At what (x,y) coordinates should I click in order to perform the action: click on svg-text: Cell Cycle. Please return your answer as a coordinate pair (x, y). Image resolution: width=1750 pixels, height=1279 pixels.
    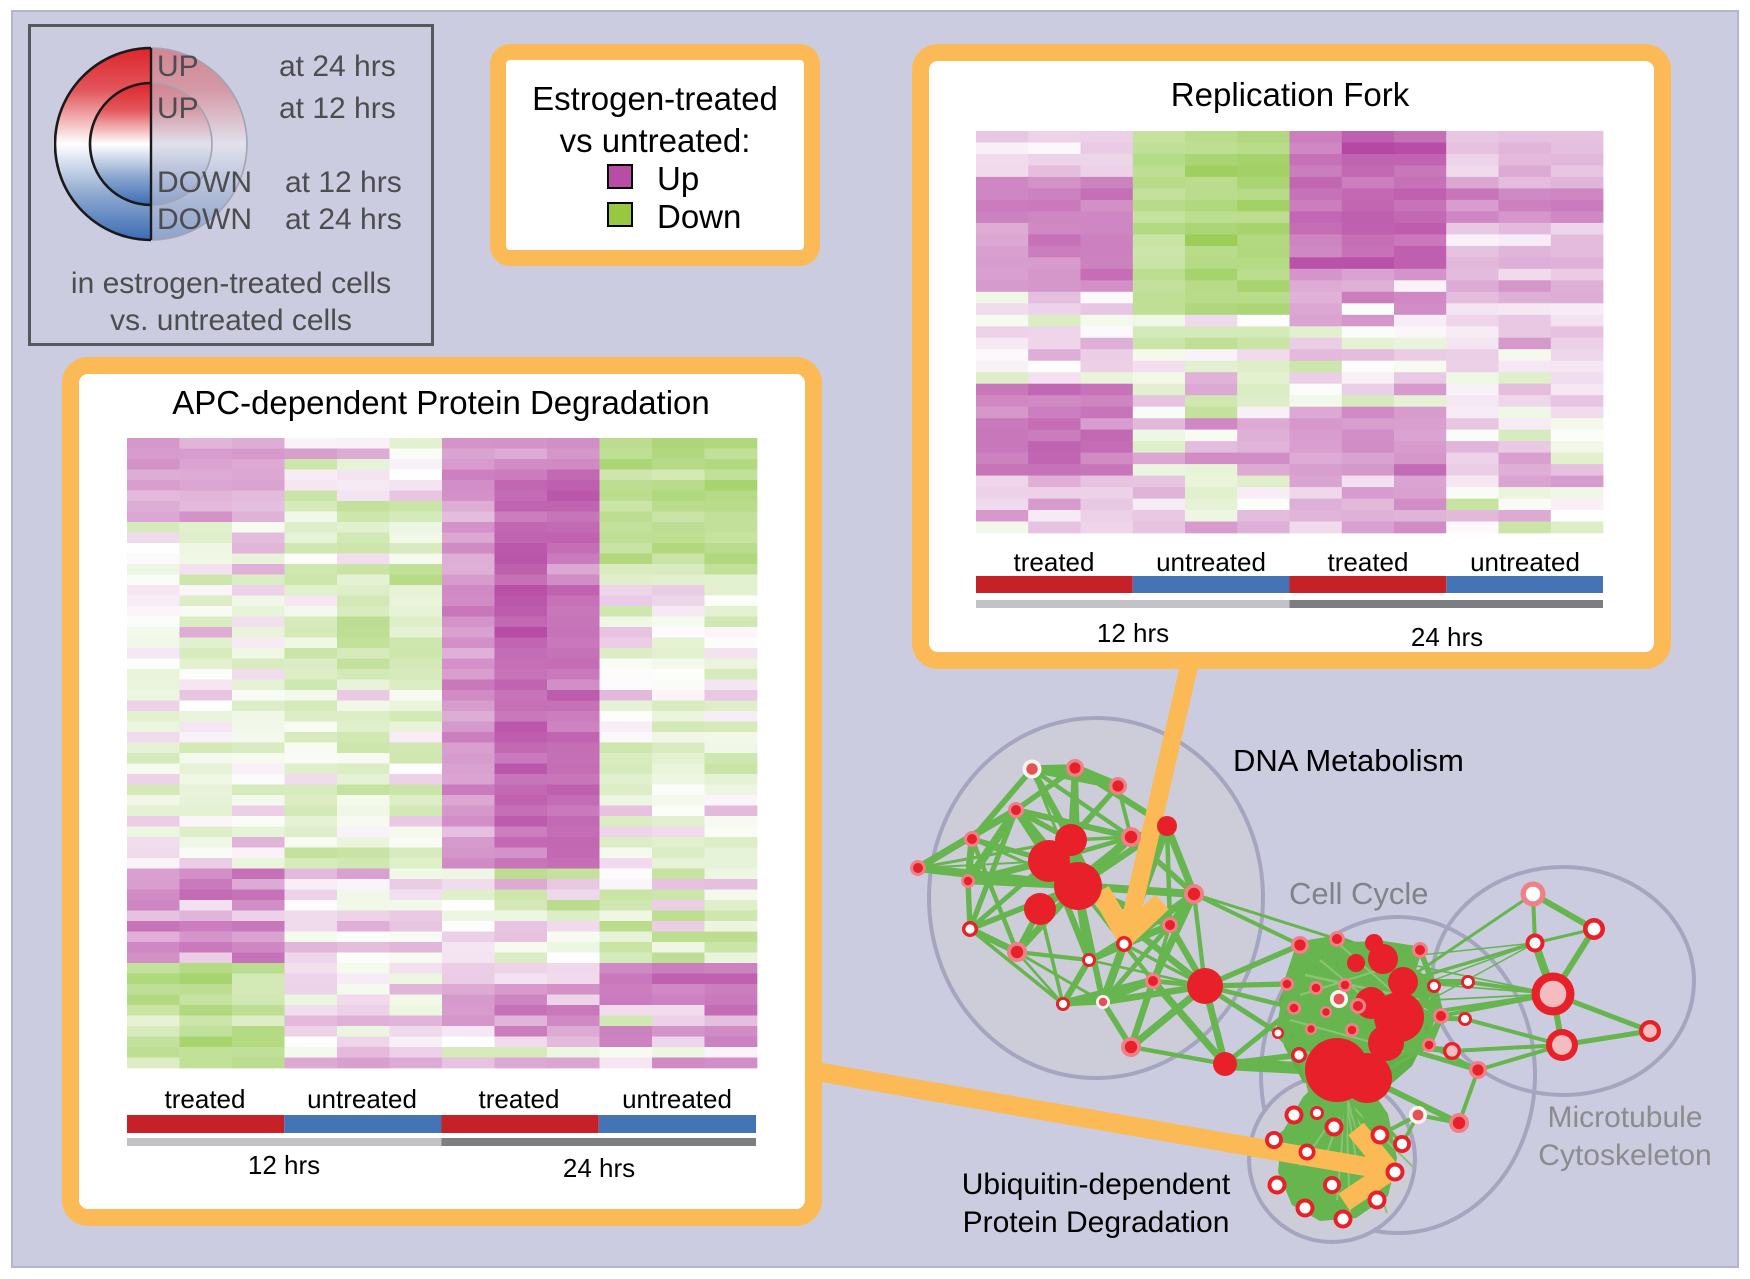
    Looking at the image, I should click on (1359, 893).